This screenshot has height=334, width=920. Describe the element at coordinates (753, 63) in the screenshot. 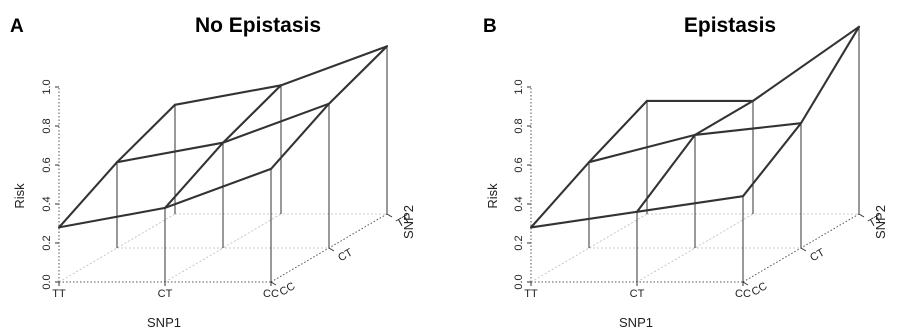

I see `surface-line-snp2-tt` at that location.